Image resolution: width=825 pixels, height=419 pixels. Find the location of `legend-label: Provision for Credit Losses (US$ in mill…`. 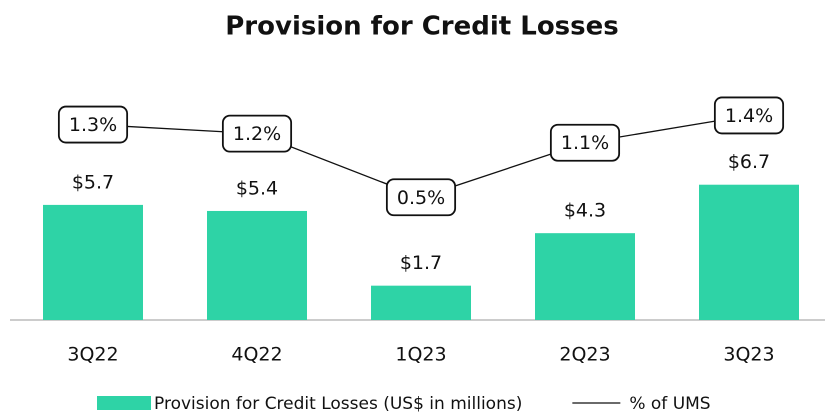

legend-label: Provision for Credit Losses (US$ in mill… is located at coordinates (338, 404).